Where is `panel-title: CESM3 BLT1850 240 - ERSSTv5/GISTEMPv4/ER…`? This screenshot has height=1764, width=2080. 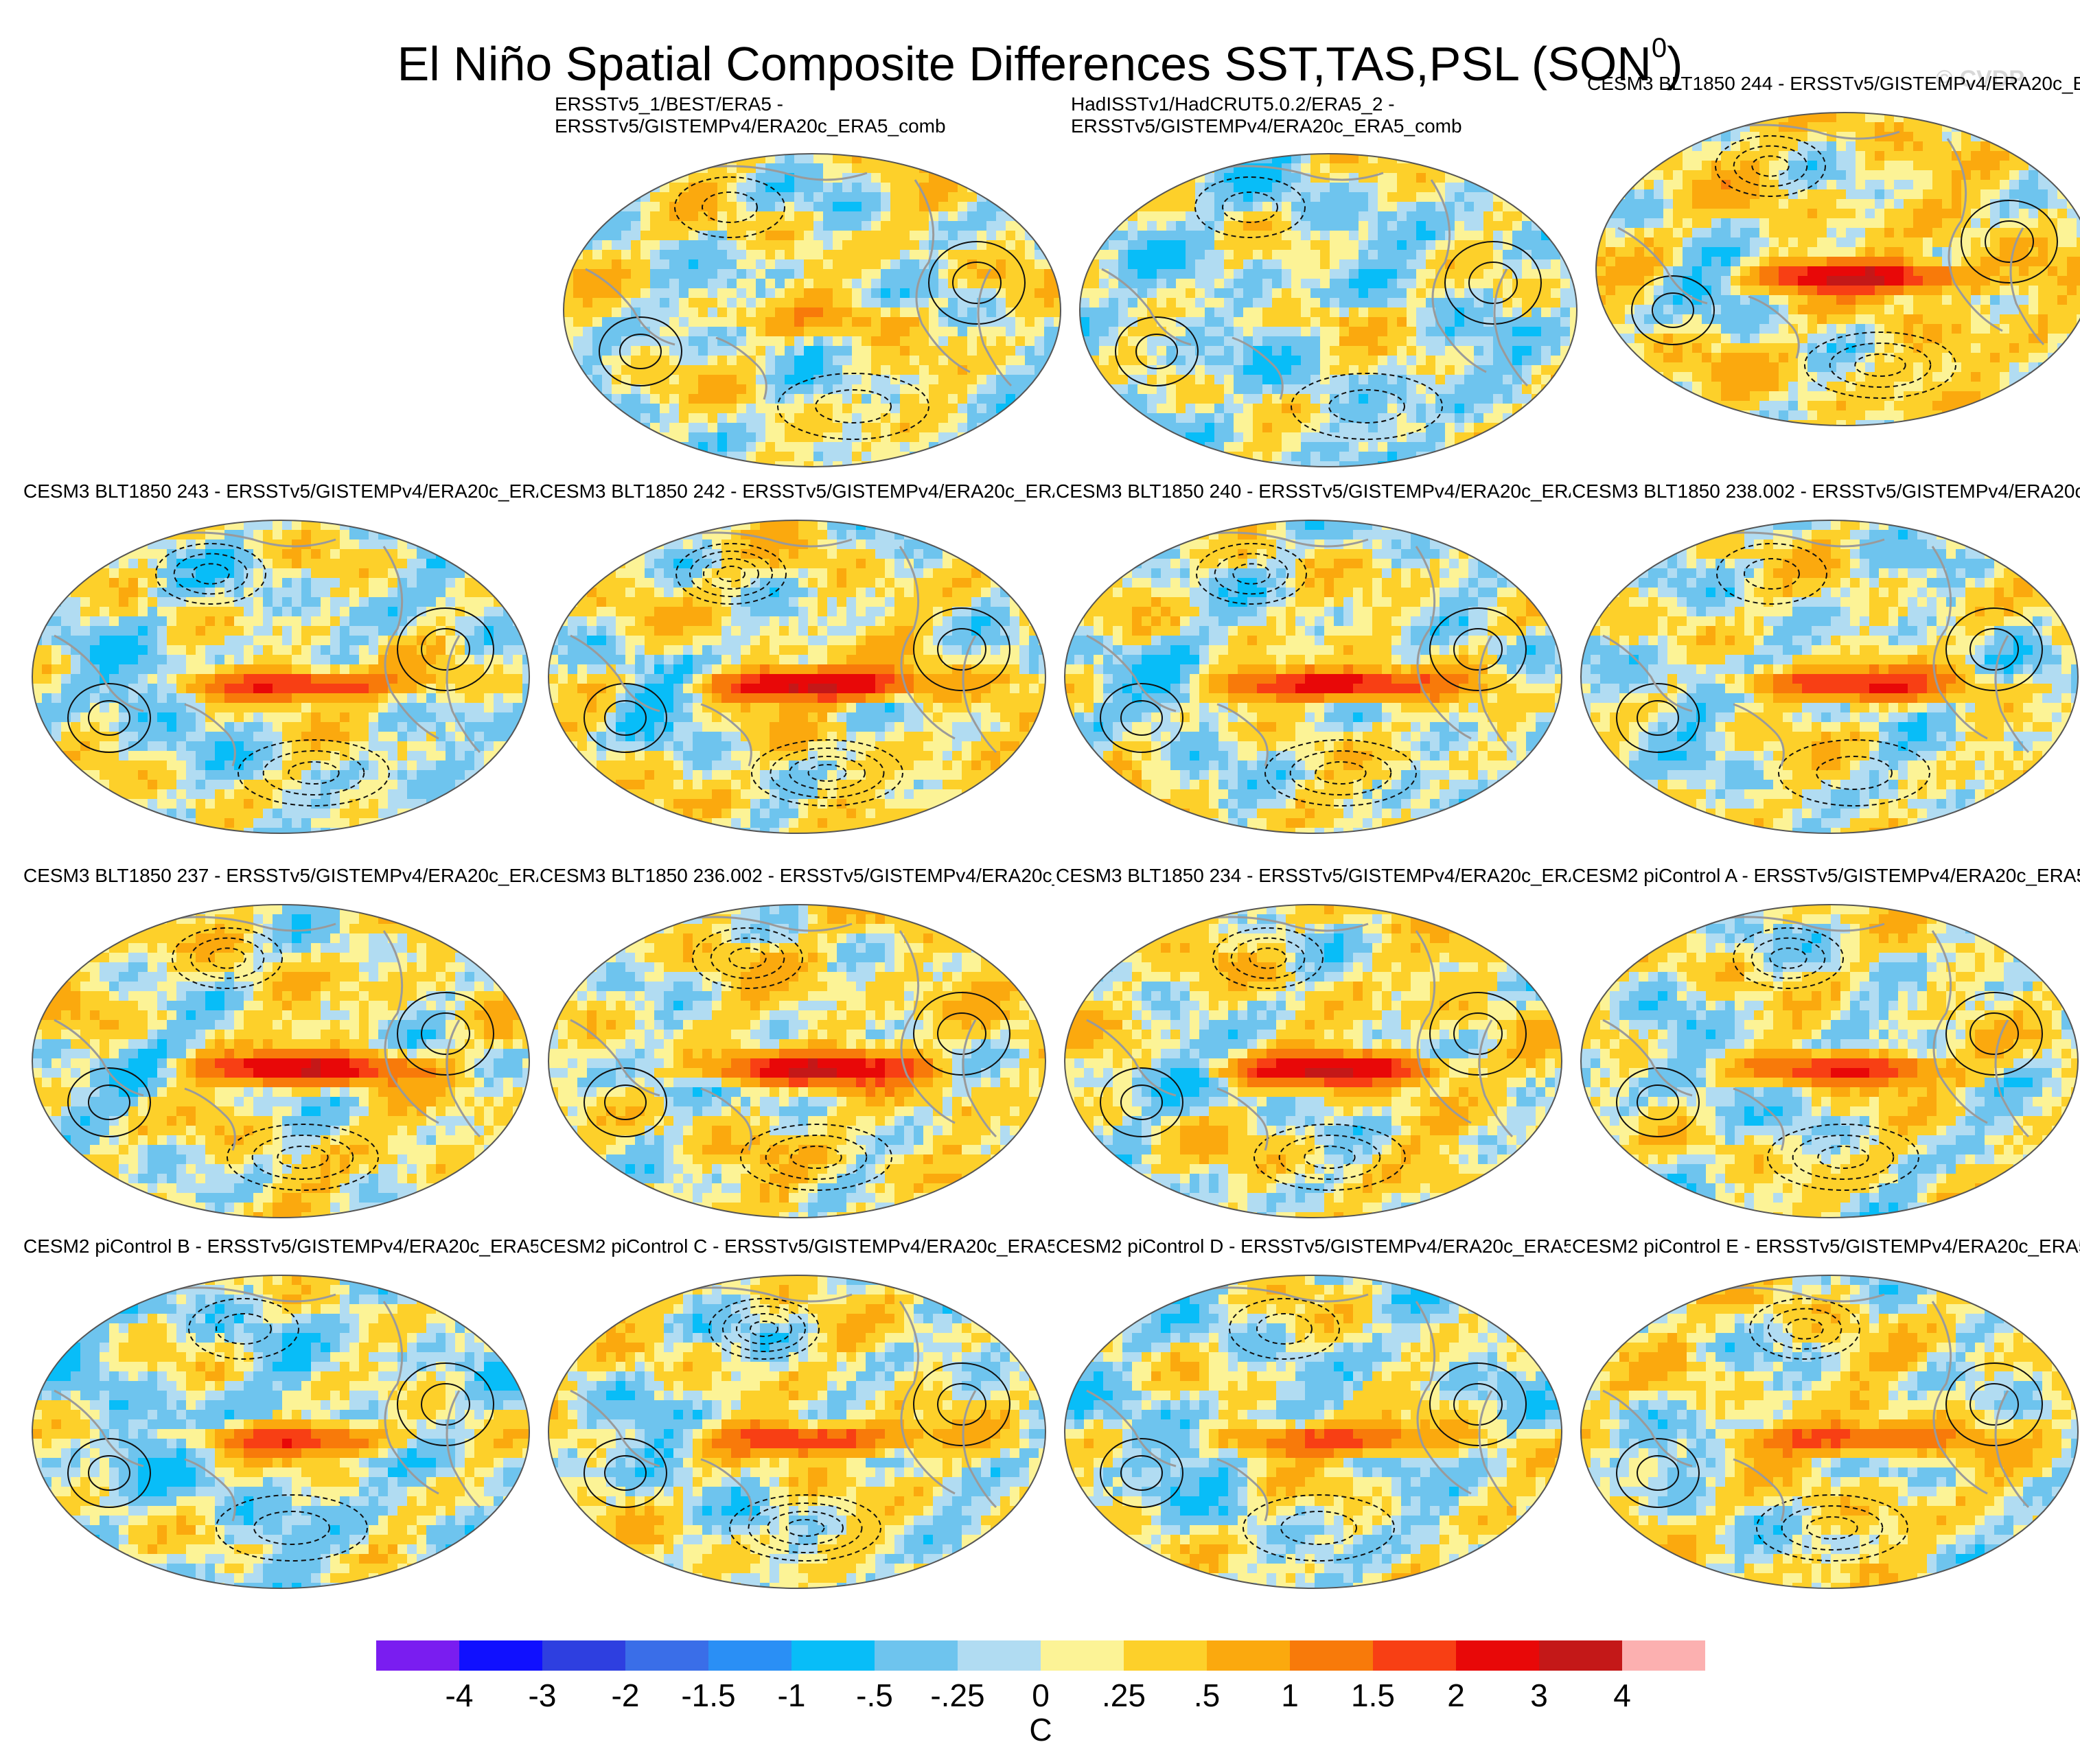
panel-title: CESM3 BLT1850 240 - ERSSTv5/GISTEMPv4/ER… is located at coordinates (1313, 491).